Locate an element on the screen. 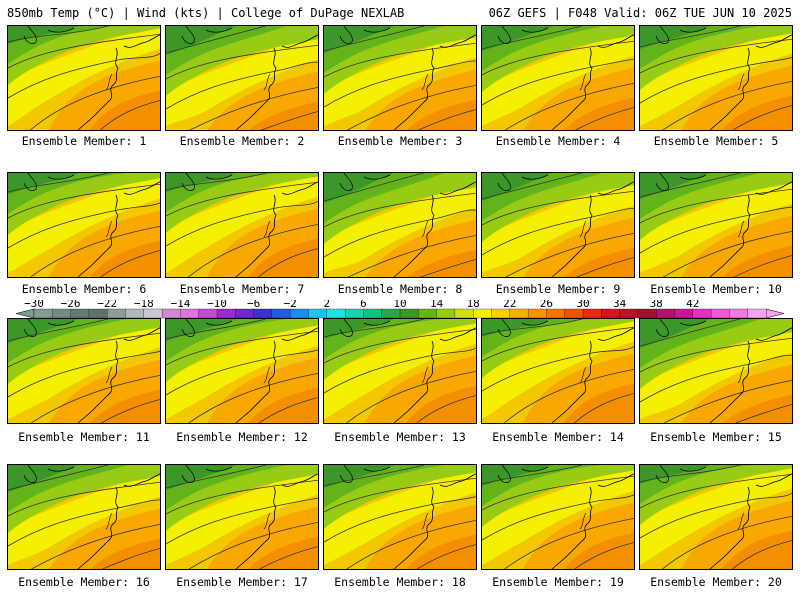 The image size is (800, 600). member-label: Ensemble Member: 8 is located at coordinates (400, 289).